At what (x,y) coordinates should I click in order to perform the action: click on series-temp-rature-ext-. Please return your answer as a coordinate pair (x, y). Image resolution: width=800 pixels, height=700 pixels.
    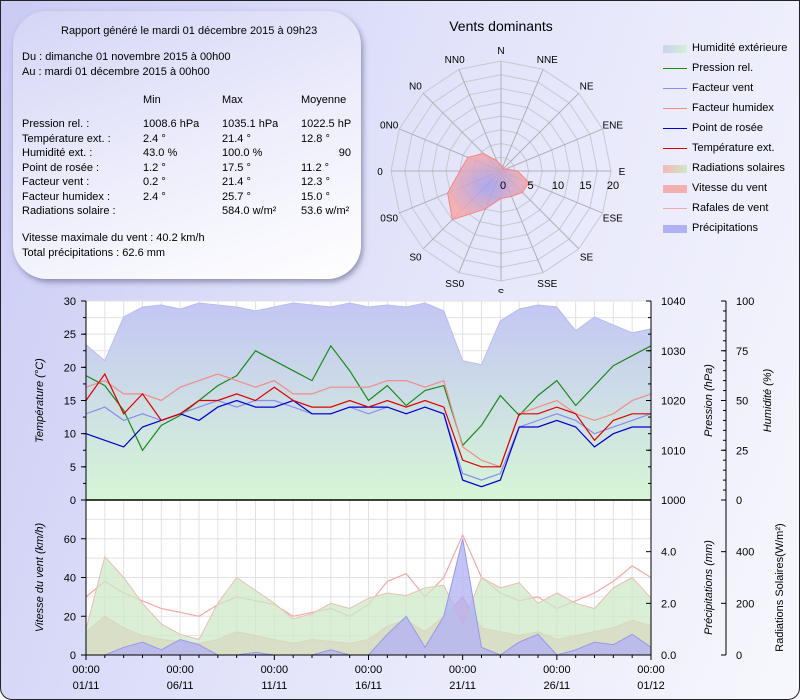
    Looking at the image, I should click on (368, 420).